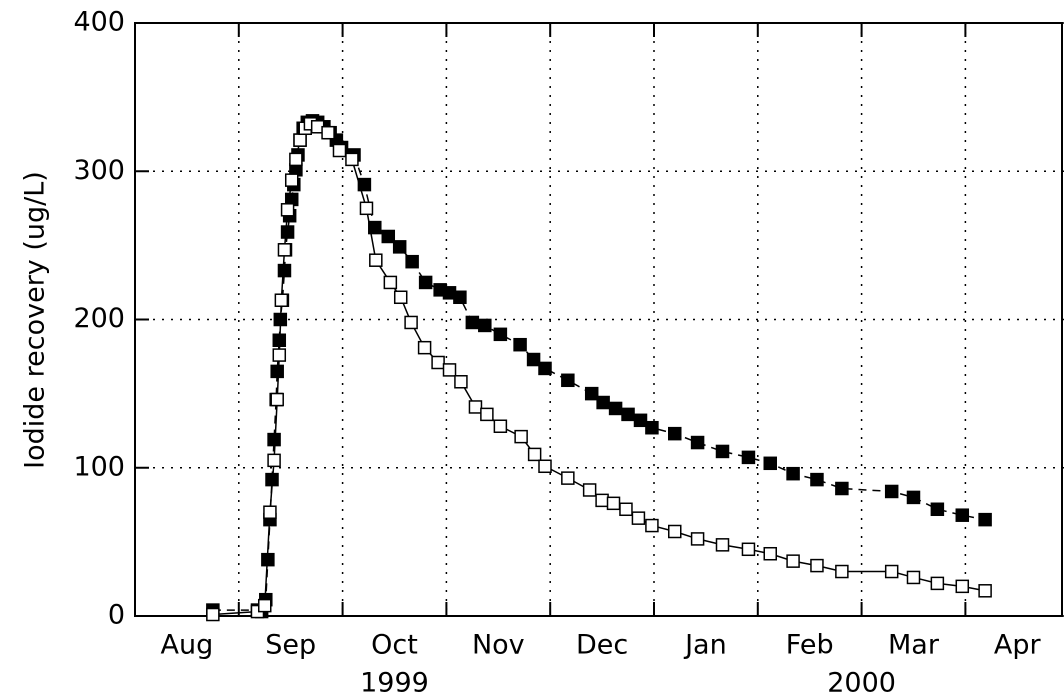 The height and width of the screenshot is (700, 1064). I want to click on year-label: 2000, so click(861, 683).